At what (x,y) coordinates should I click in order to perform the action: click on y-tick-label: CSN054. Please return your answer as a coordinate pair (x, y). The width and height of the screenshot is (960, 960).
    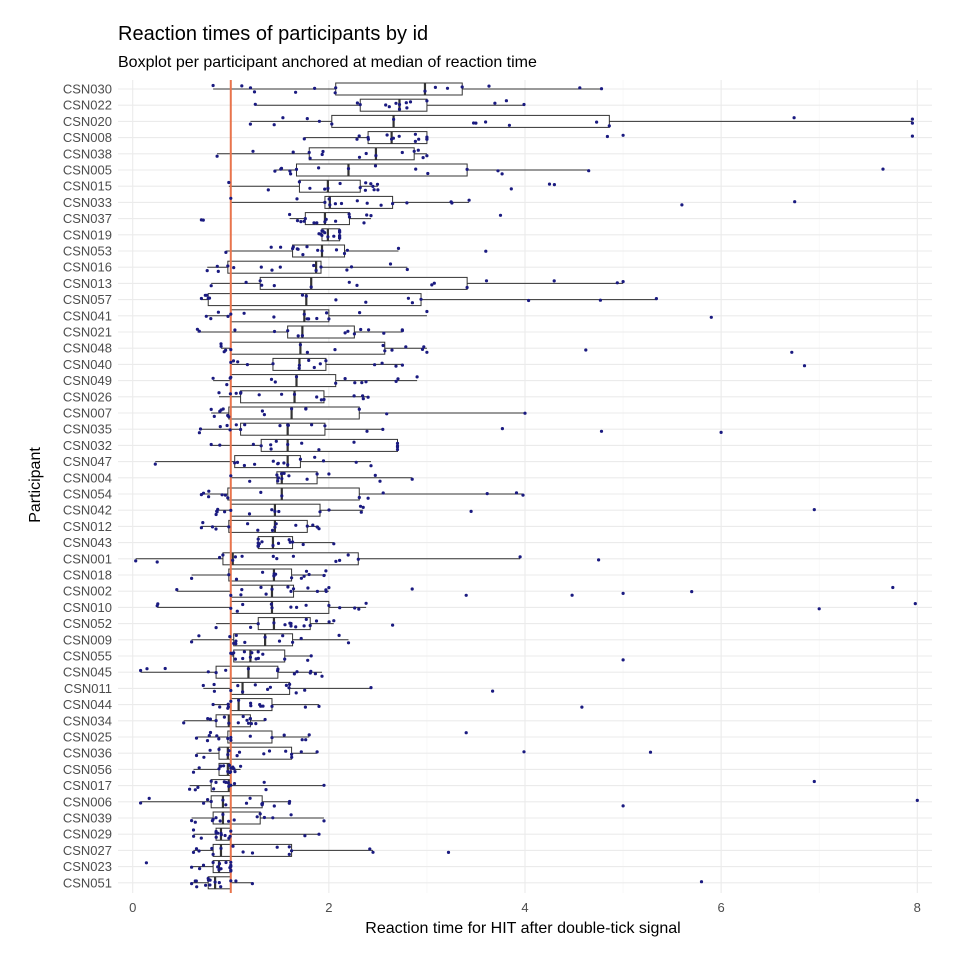
    Looking at the image, I should click on (87, 494).